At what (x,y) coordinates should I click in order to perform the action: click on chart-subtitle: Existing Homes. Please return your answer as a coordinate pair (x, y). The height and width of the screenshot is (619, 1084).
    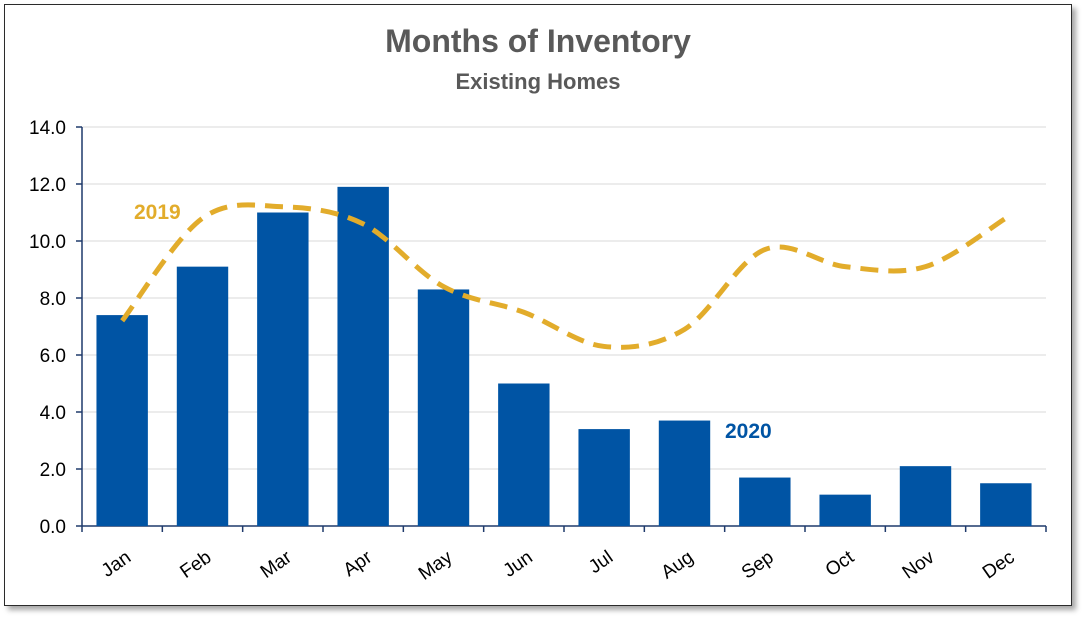
    Looking at the image, I should click on (538, 81).